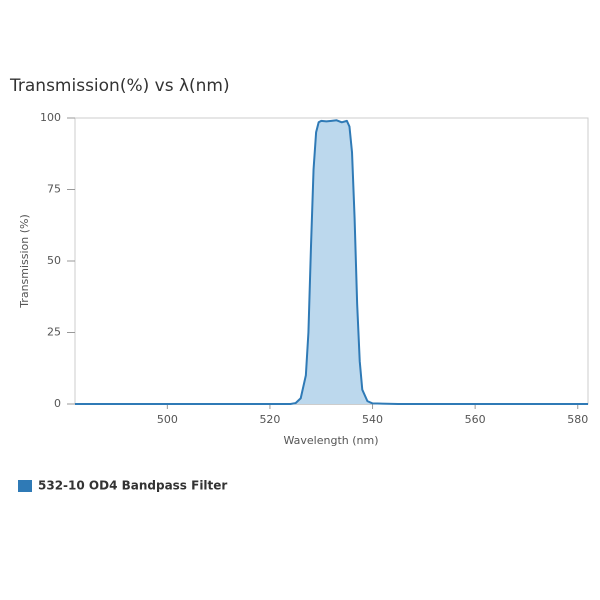 The image size is (600, 600). What do you see at coordinates (24, 261) in the screenshot?
I see `y-axis-label: Transmission (%)` at bounding box center [24, 261].